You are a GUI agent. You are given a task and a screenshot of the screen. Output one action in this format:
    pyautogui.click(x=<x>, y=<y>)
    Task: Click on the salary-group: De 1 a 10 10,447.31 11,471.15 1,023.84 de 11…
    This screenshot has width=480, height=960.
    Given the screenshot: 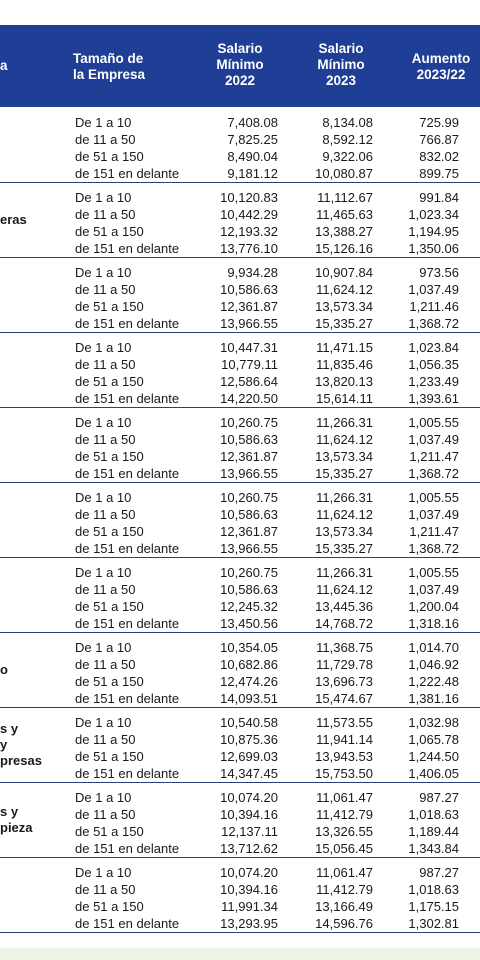 What is the action you would take?
    pyautogui.click(x=240, y=370)
    